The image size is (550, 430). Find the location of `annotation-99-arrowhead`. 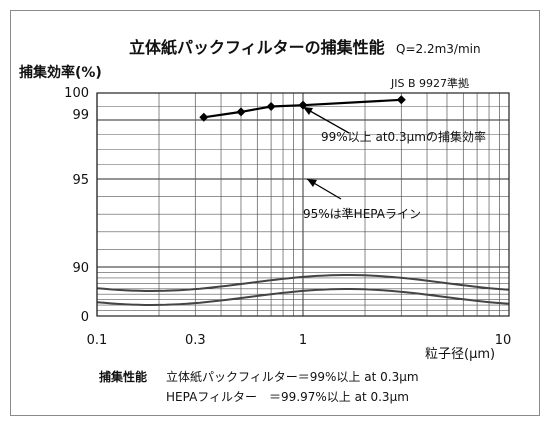

annotation-99-arrowhead is located at coordinates (308, 111).